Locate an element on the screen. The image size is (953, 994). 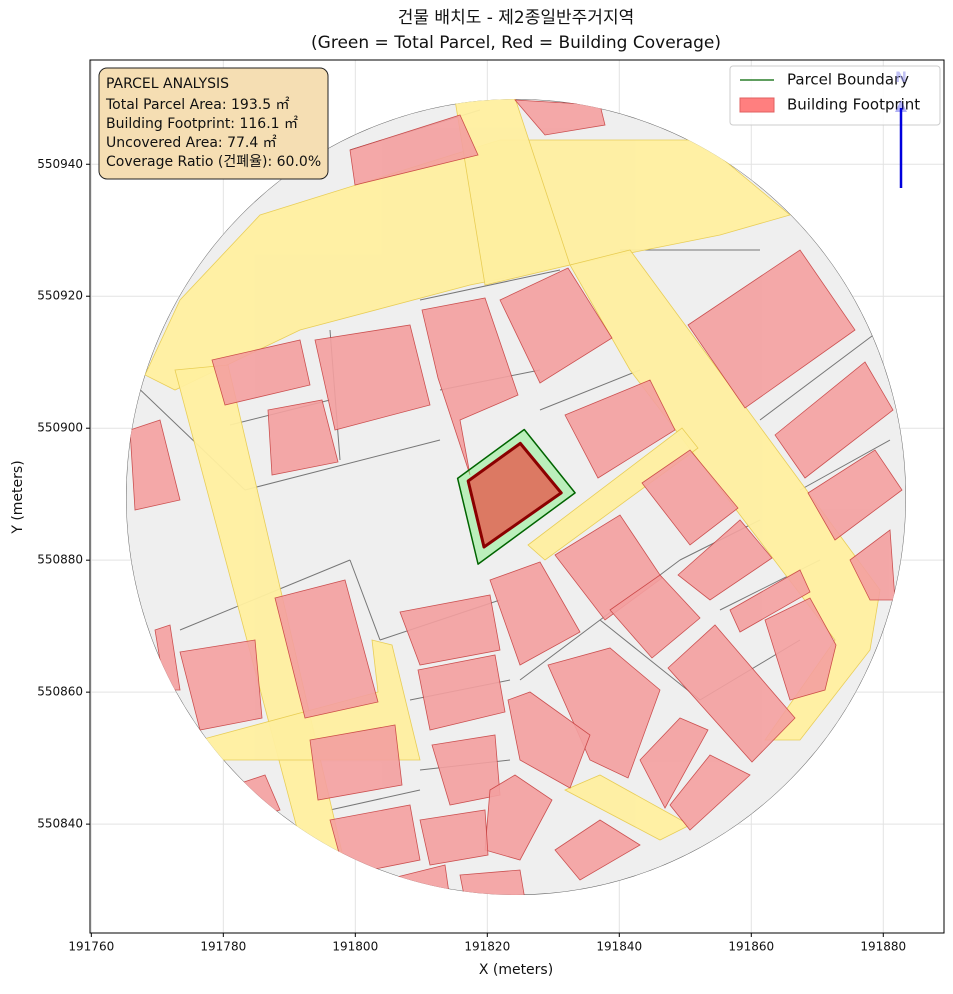
x-axis-label: X (meters) is located at coordinates (516, 970).